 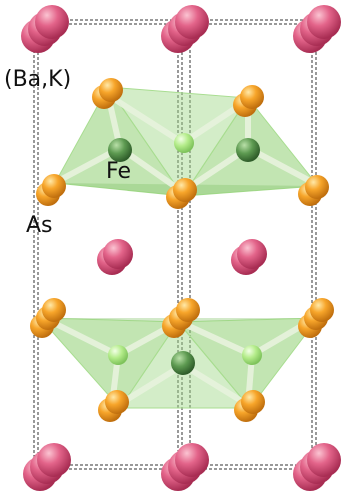 I want to click on label-ba-k: (Ba,K), so click(x=37, y=79).